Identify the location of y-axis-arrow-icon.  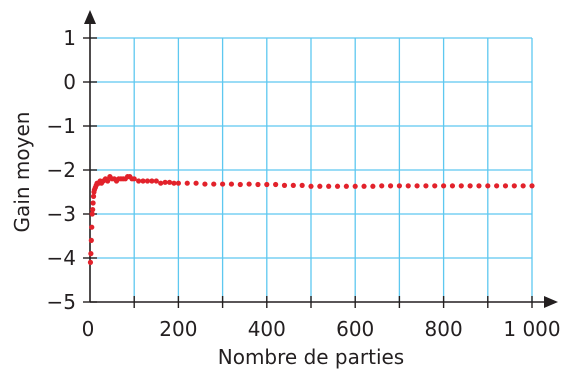
(90, 17).